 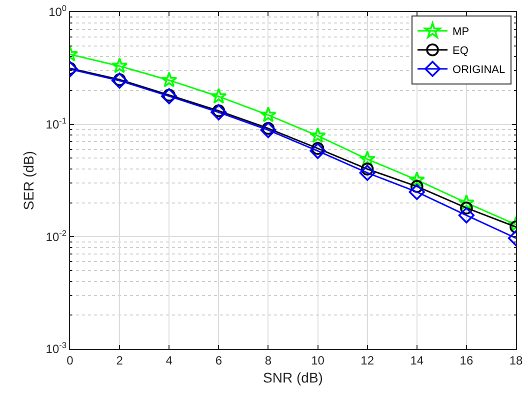 I want to click on x-tick-label: 4, so click(x=169, y=360).